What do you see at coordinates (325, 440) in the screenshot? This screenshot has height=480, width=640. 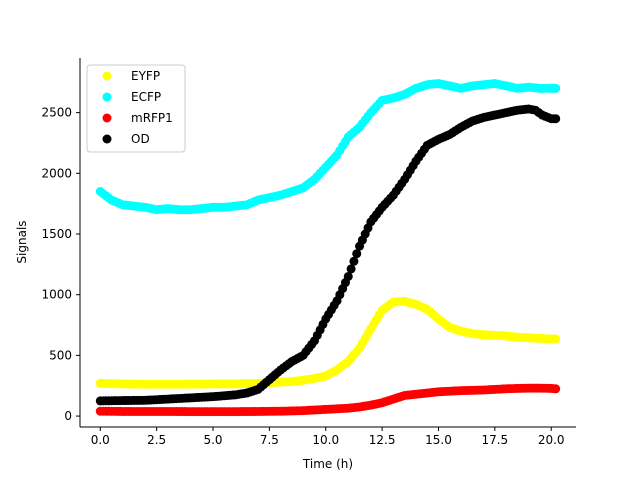 I see `x-tick-label: 10.0` at bounding box center [325, 440].